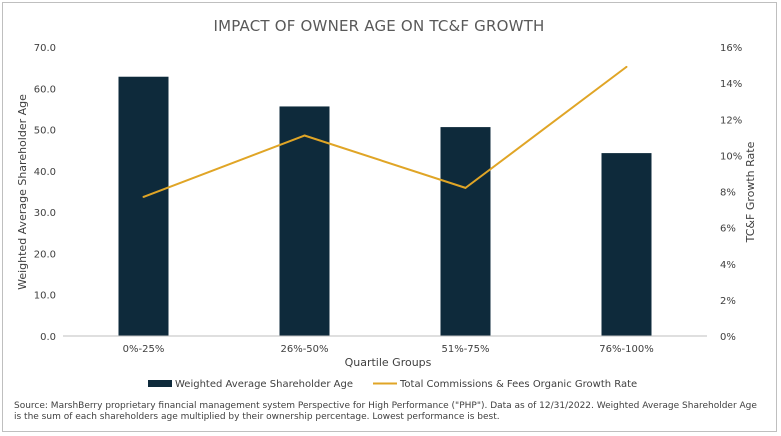 This screenshot has height=436, width=781. Describe the element at coordinates (388, 362) in the screenshot. I see `x-axis-title: Quartile Groups` at that location.